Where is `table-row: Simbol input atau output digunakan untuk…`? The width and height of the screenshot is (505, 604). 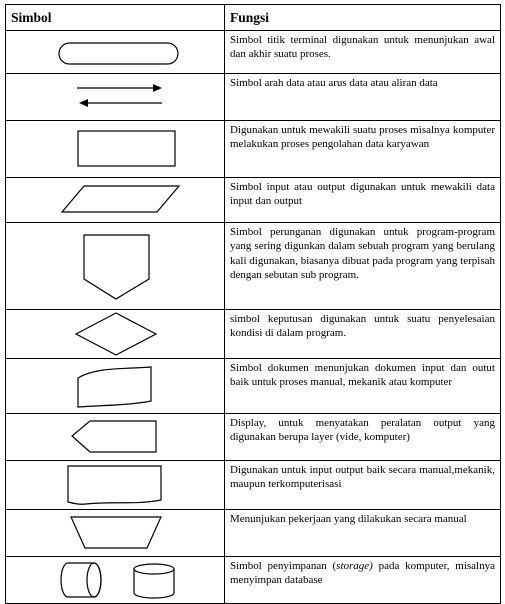
table-row: Simbol input atau output digunakan untuk… is located at coordinates (253, 200).